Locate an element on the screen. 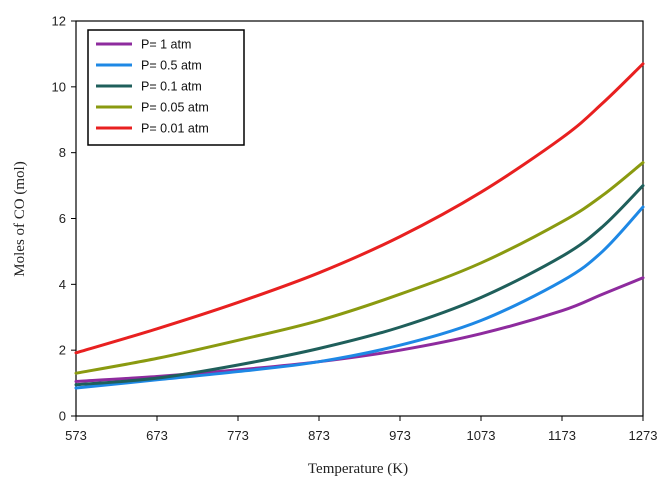 The width and height of the screenshot is (664, 481). y-tick-label: 4 is located at coordinates (62, 284).